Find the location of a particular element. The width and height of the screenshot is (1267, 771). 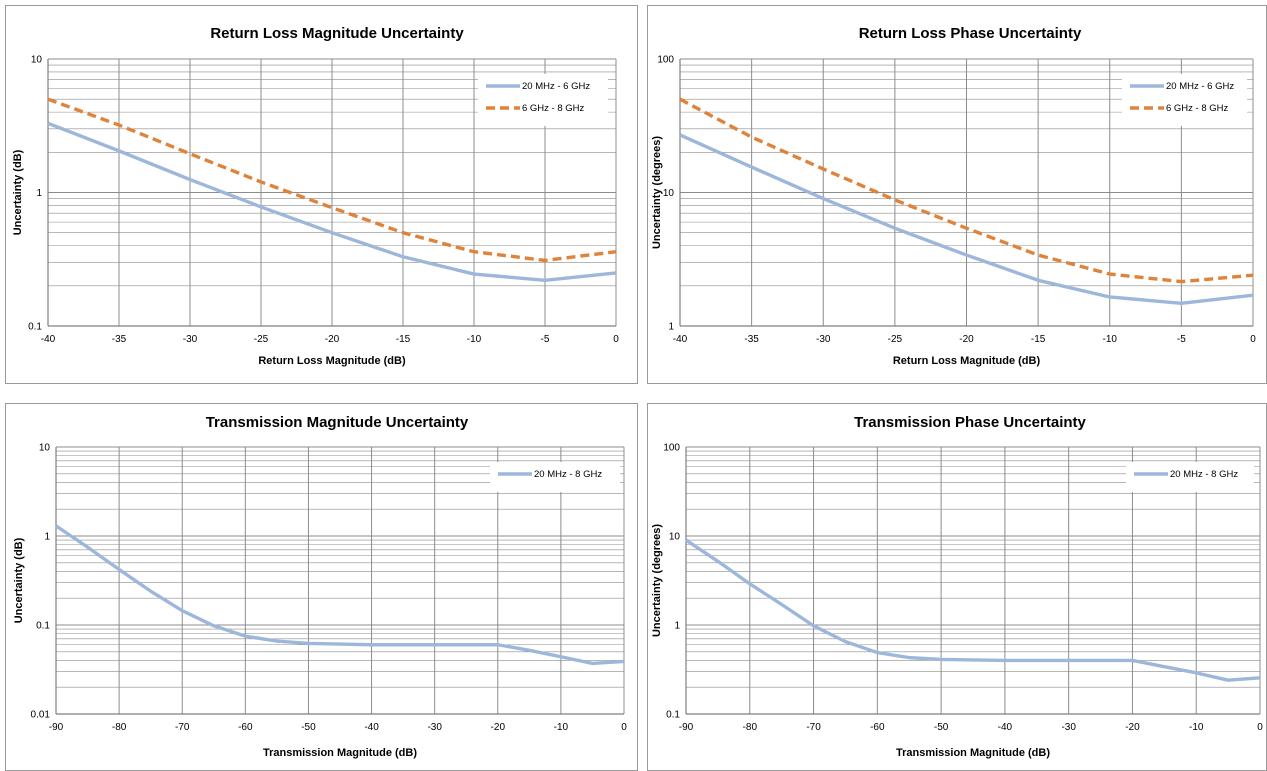

chart-title: Return Loss Phase Uncertainty is located at coordinates (970, 33).